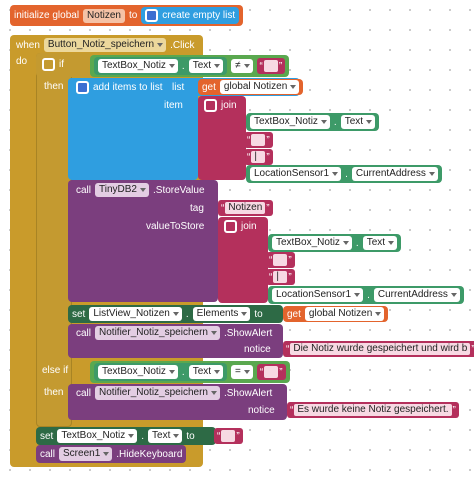  What do you see at coordinates (173, 105) in the screenshot?
I see `label: item` at bounding box center [173, 105].